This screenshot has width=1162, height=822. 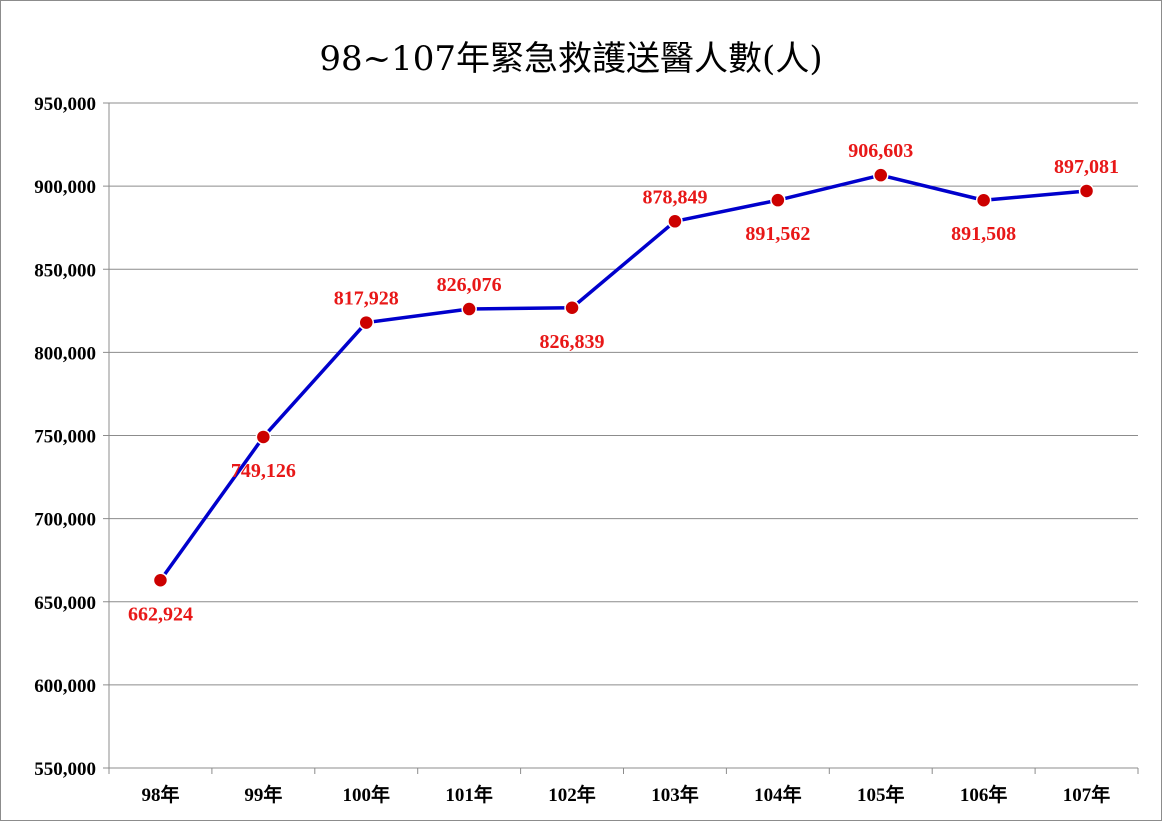 I want to click on data-label: 826,839, so click(x=572, y=342).